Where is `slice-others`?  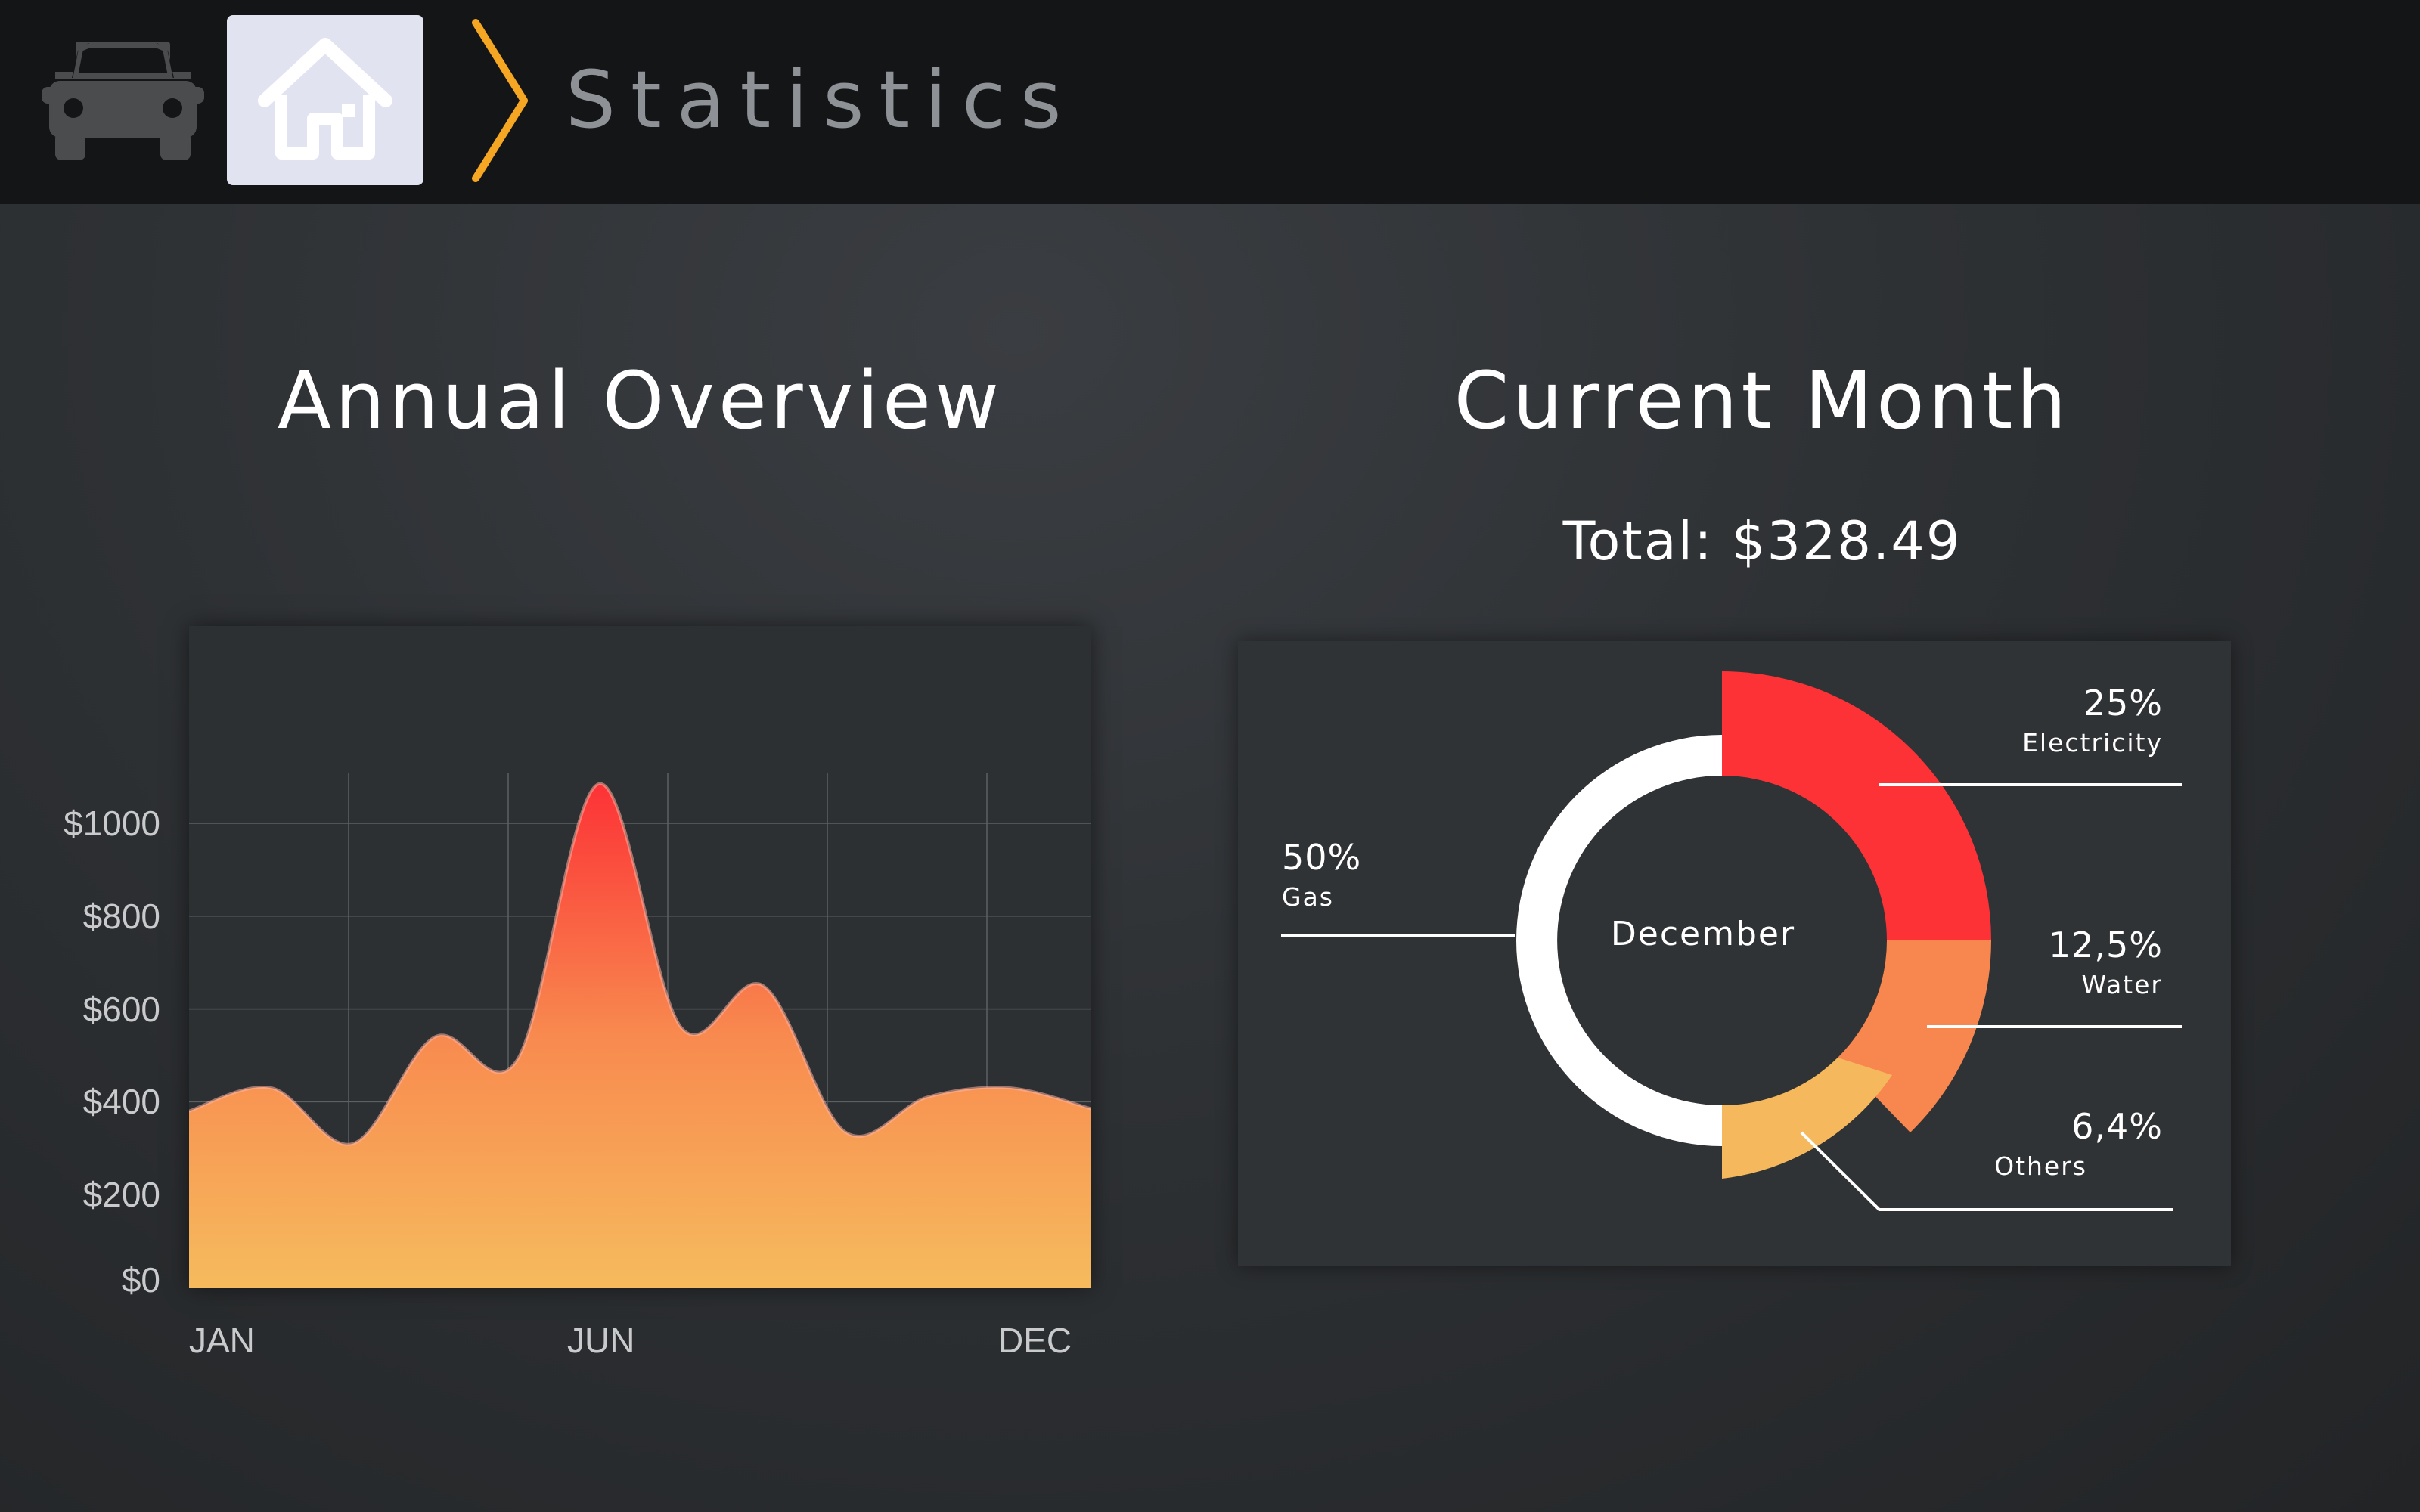 slice-others is located at coordinates (1807, 1118).